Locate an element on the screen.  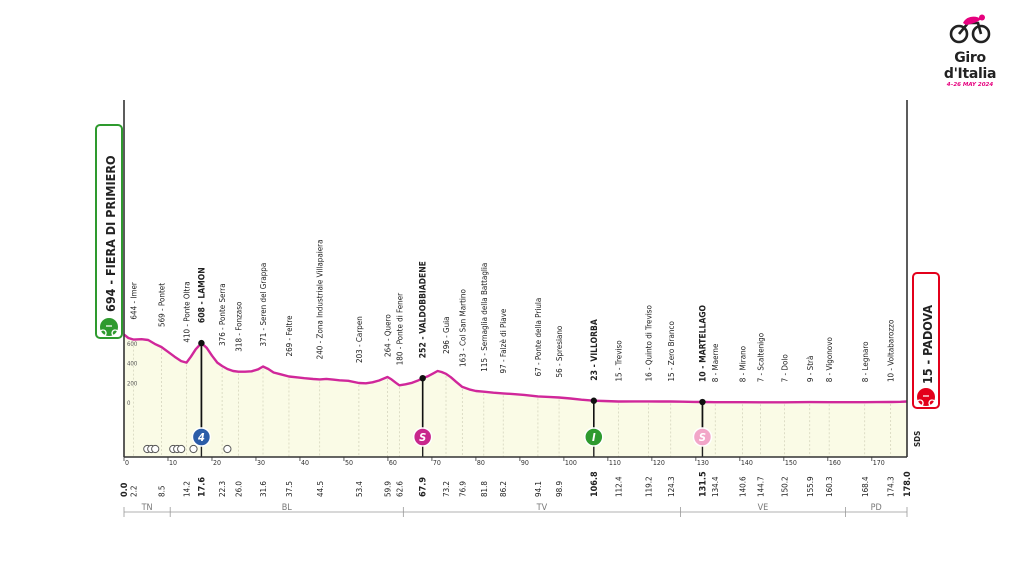
region-label: TV is located at coordinates (542, 508).